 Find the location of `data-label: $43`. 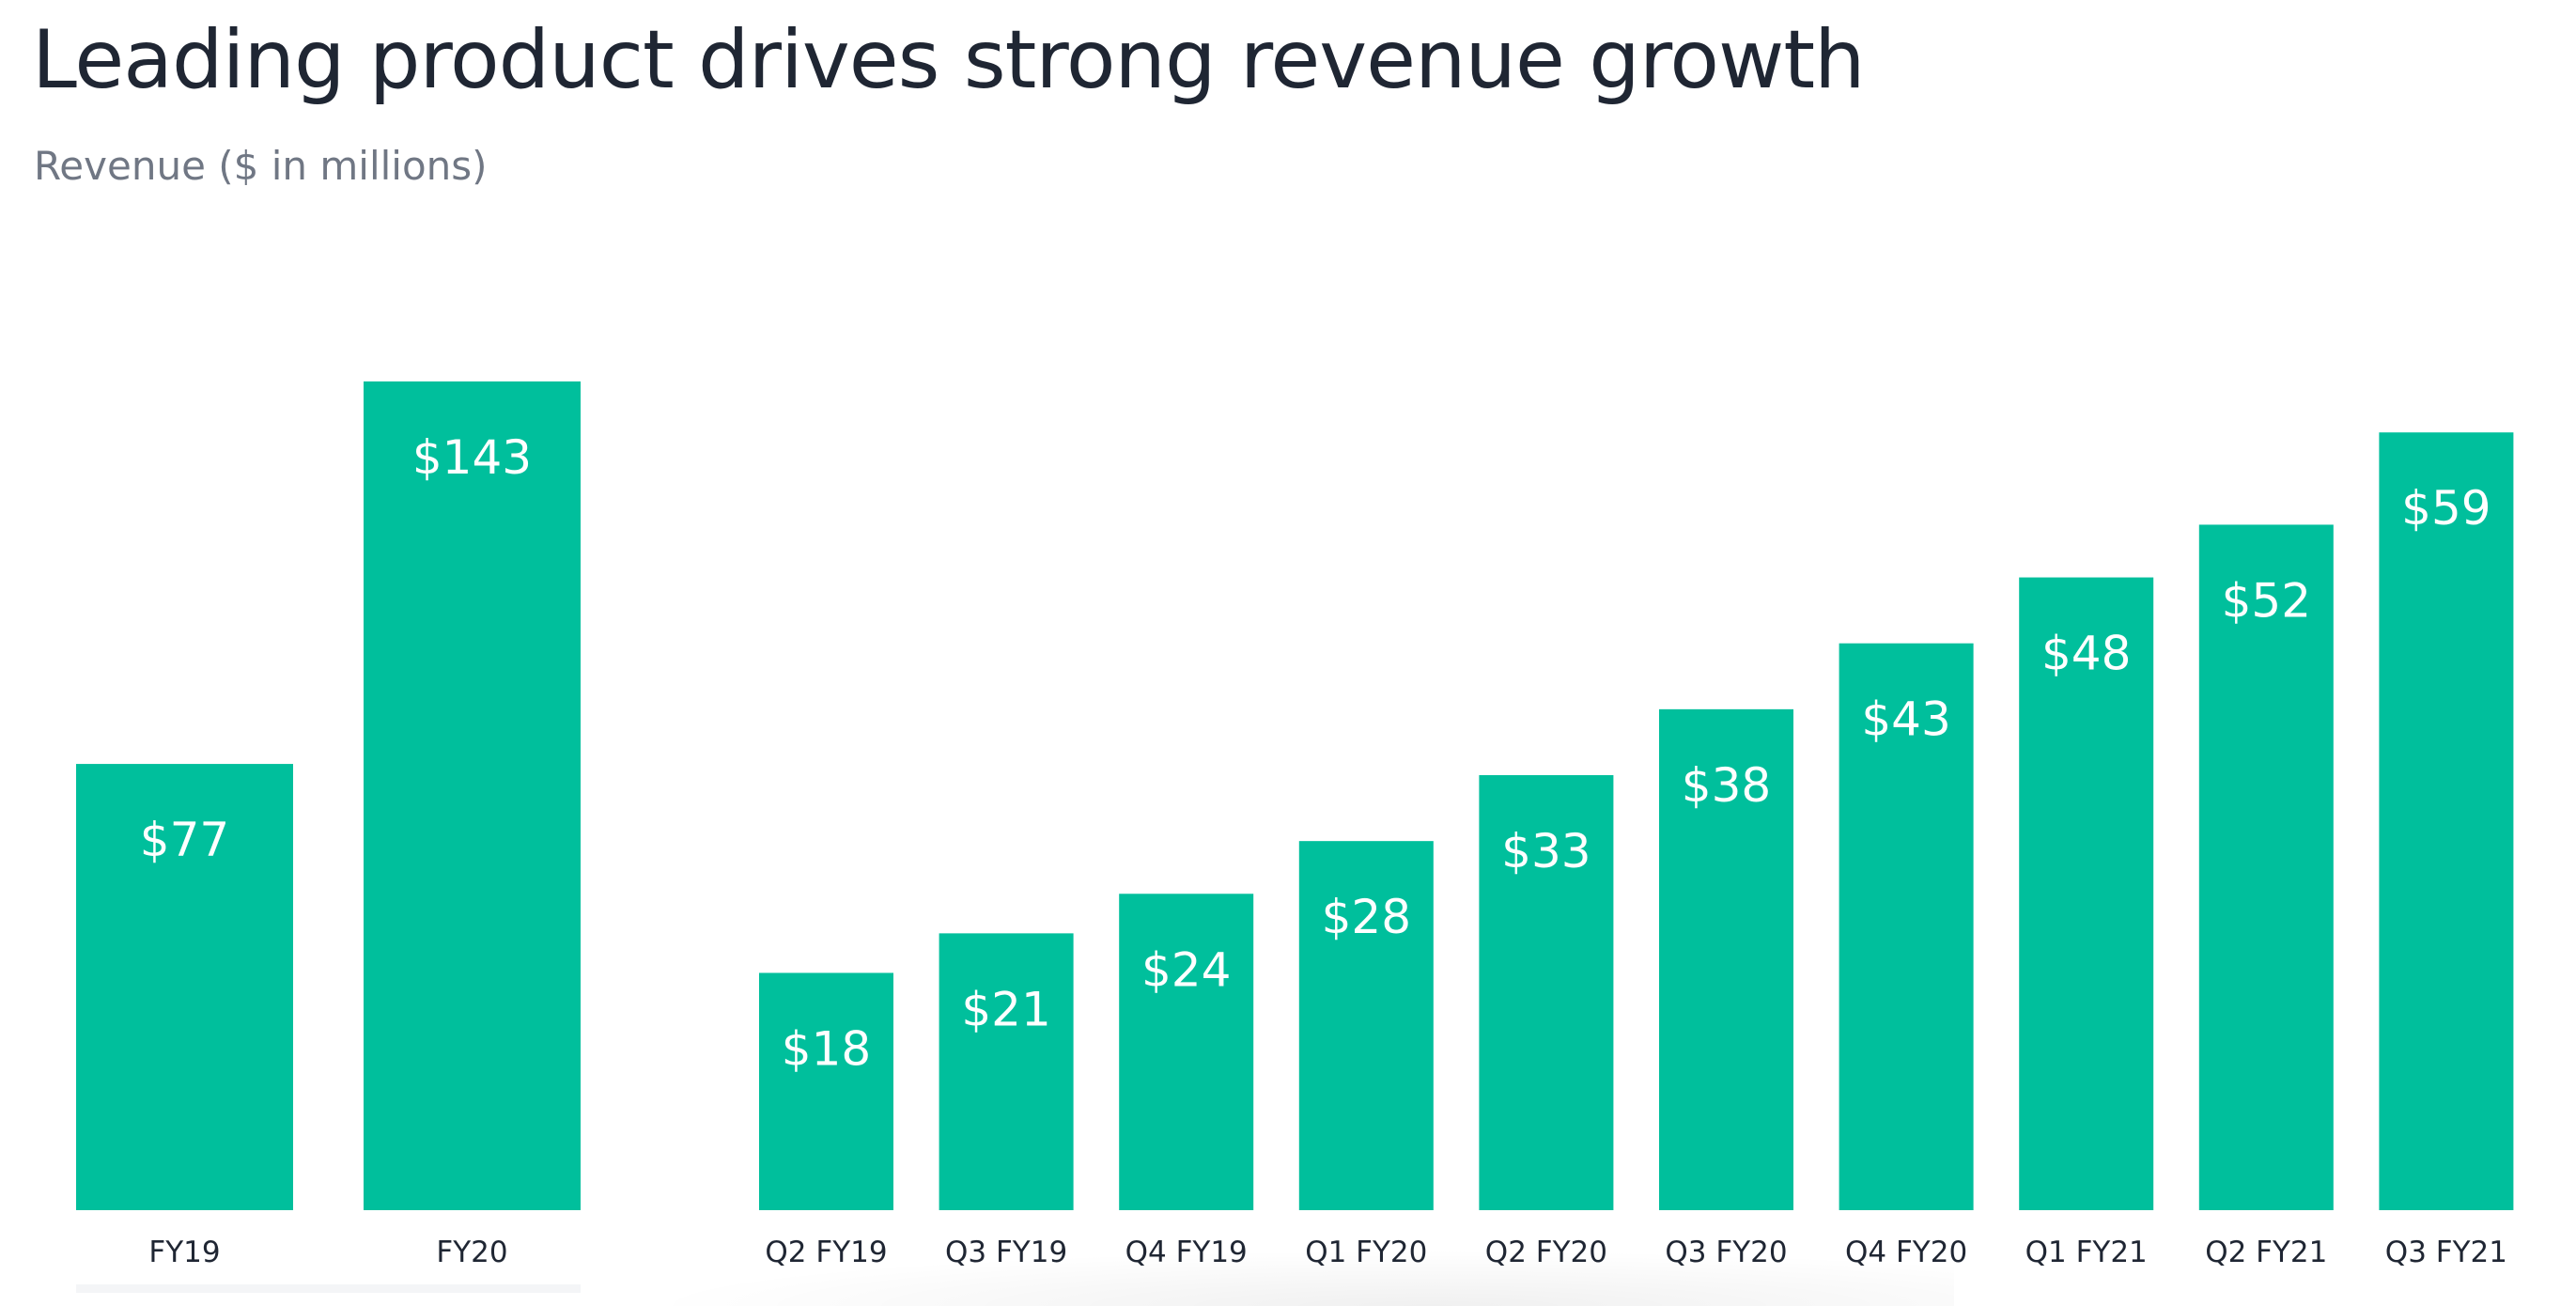

data-label: $43 is located at coordinates (1905, 719).